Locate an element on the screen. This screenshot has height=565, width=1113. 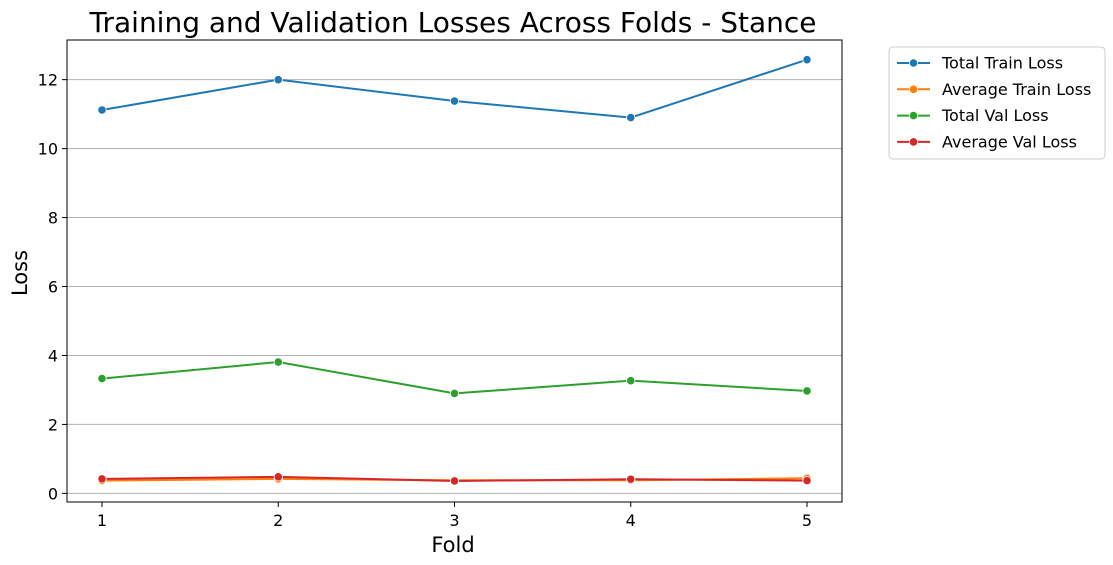
legend-entry-total-train-loss: Total Train Loss is located at coordinates (980, 63).